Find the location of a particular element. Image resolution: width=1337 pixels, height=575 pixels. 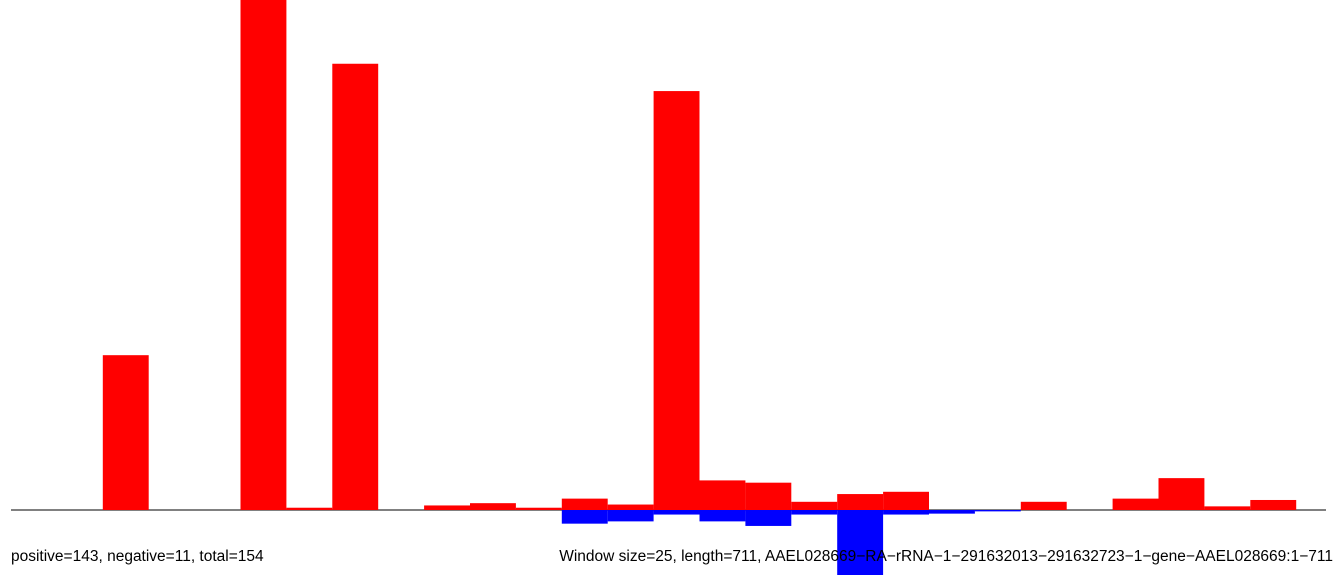

caption-stats: positive=143, negative=11, total=154 is located at coordinates (137, 556).